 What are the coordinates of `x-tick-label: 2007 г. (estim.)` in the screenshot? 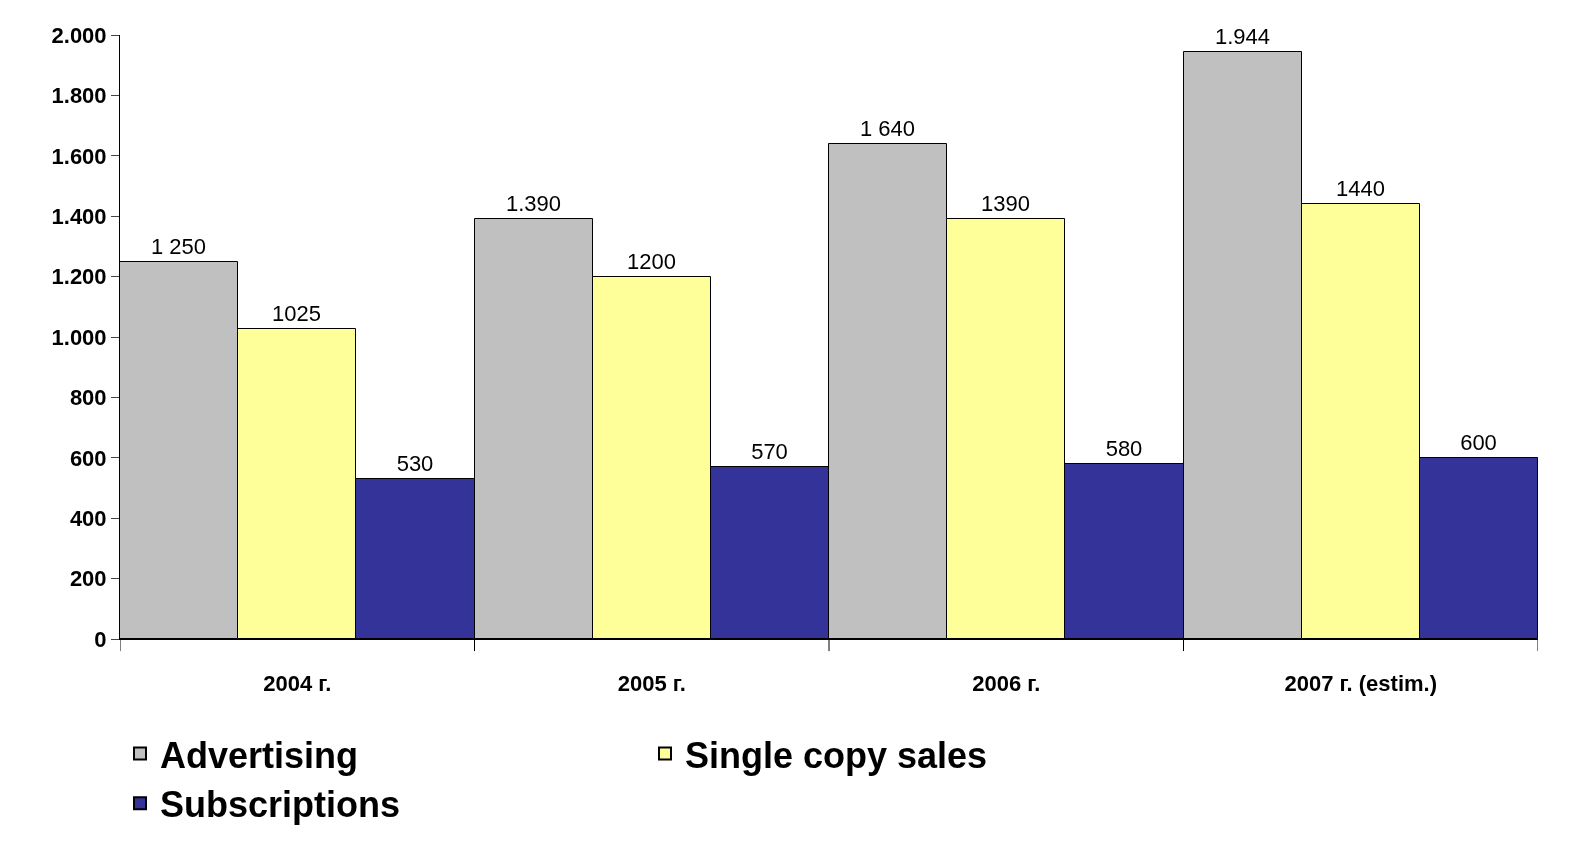 It's located at (1360, 684).